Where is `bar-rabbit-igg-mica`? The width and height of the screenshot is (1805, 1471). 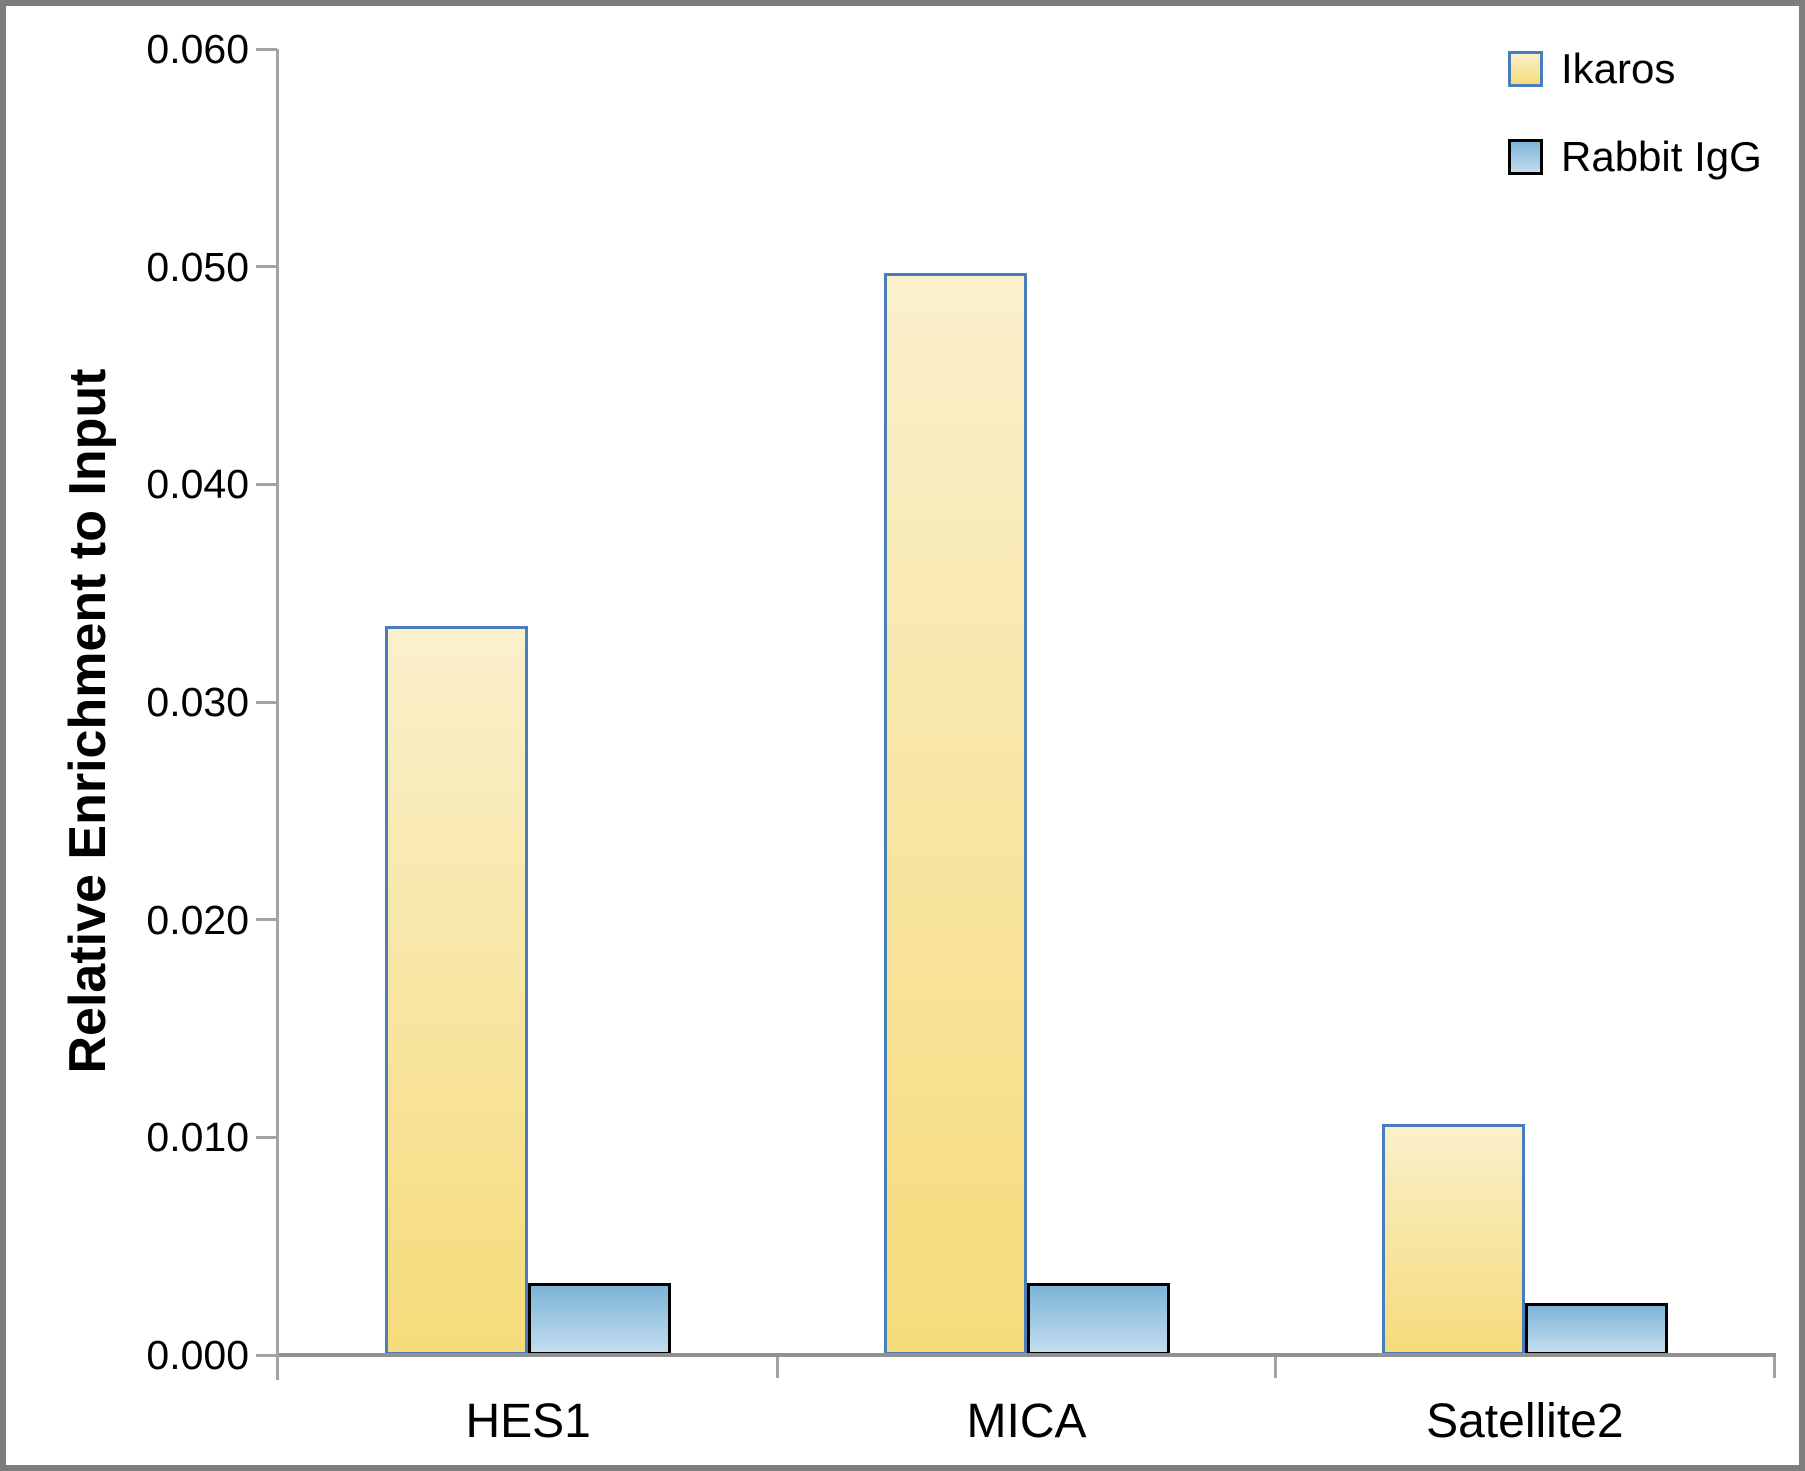 bar-rabbit-igg-mica is located at coordinates (1098, 1319).